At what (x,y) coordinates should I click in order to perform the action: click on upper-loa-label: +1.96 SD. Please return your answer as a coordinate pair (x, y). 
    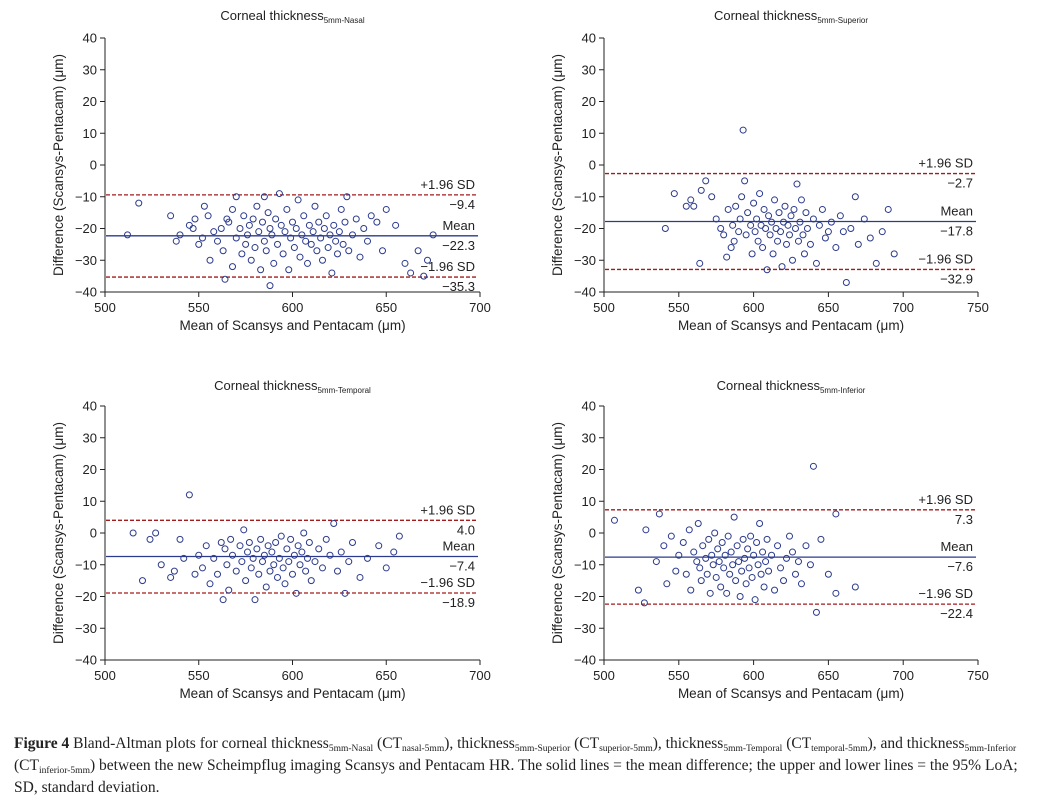
    Looking at the image, I should click on (447, 184).